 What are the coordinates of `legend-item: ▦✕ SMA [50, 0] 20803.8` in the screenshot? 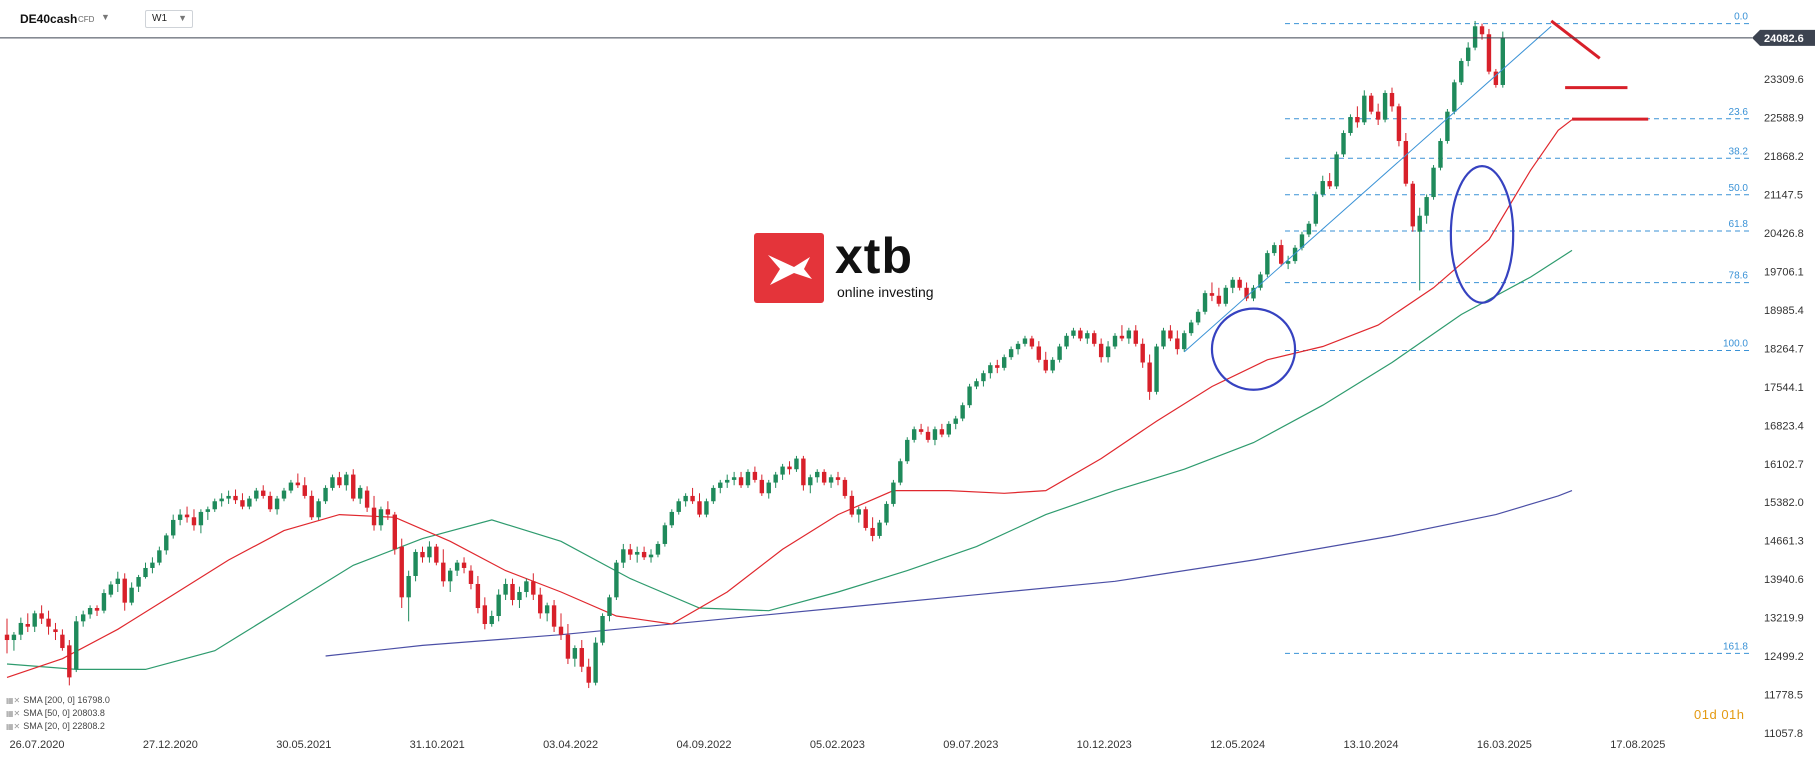 It's located at (58, 713).